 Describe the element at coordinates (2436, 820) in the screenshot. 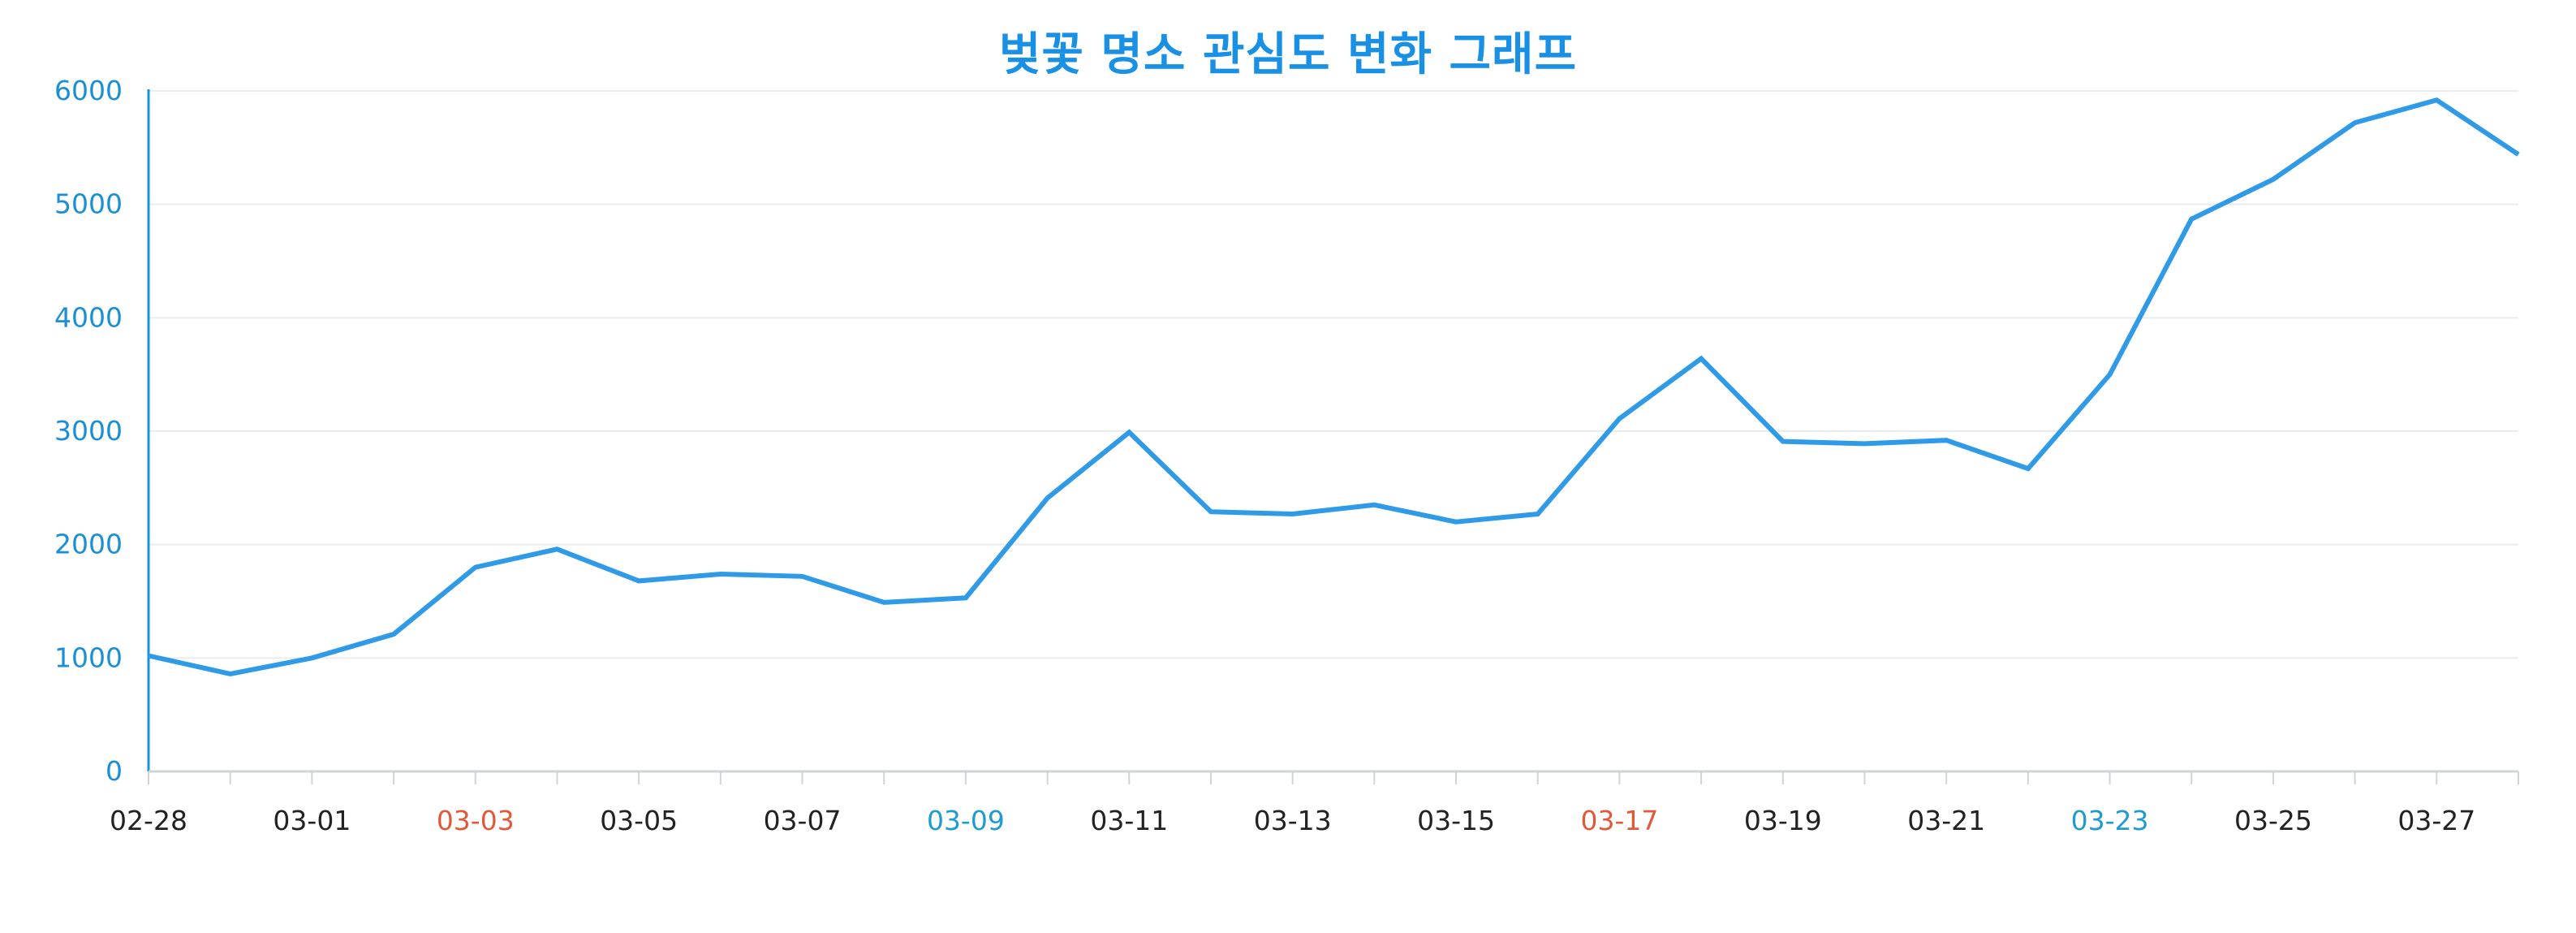

I see `x-tick-label: 03-27` at that location.